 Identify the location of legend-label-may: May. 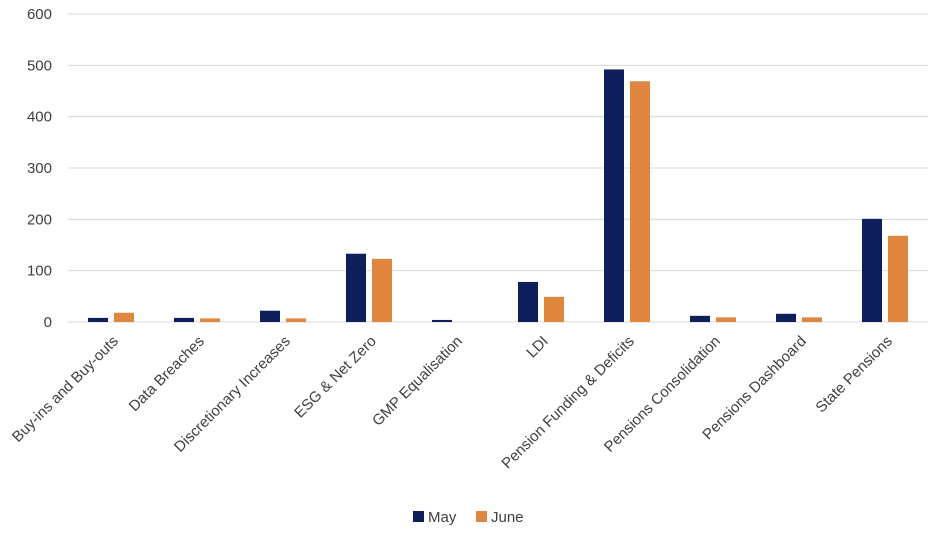
(442, 517).